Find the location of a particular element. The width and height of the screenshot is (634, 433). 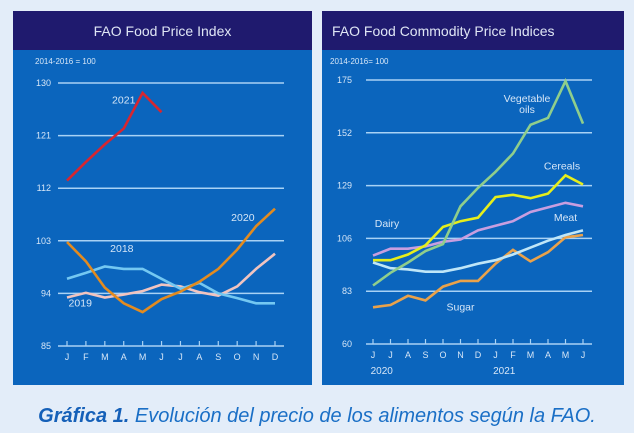

series-line-sugar is located at coordinates (478, 271).